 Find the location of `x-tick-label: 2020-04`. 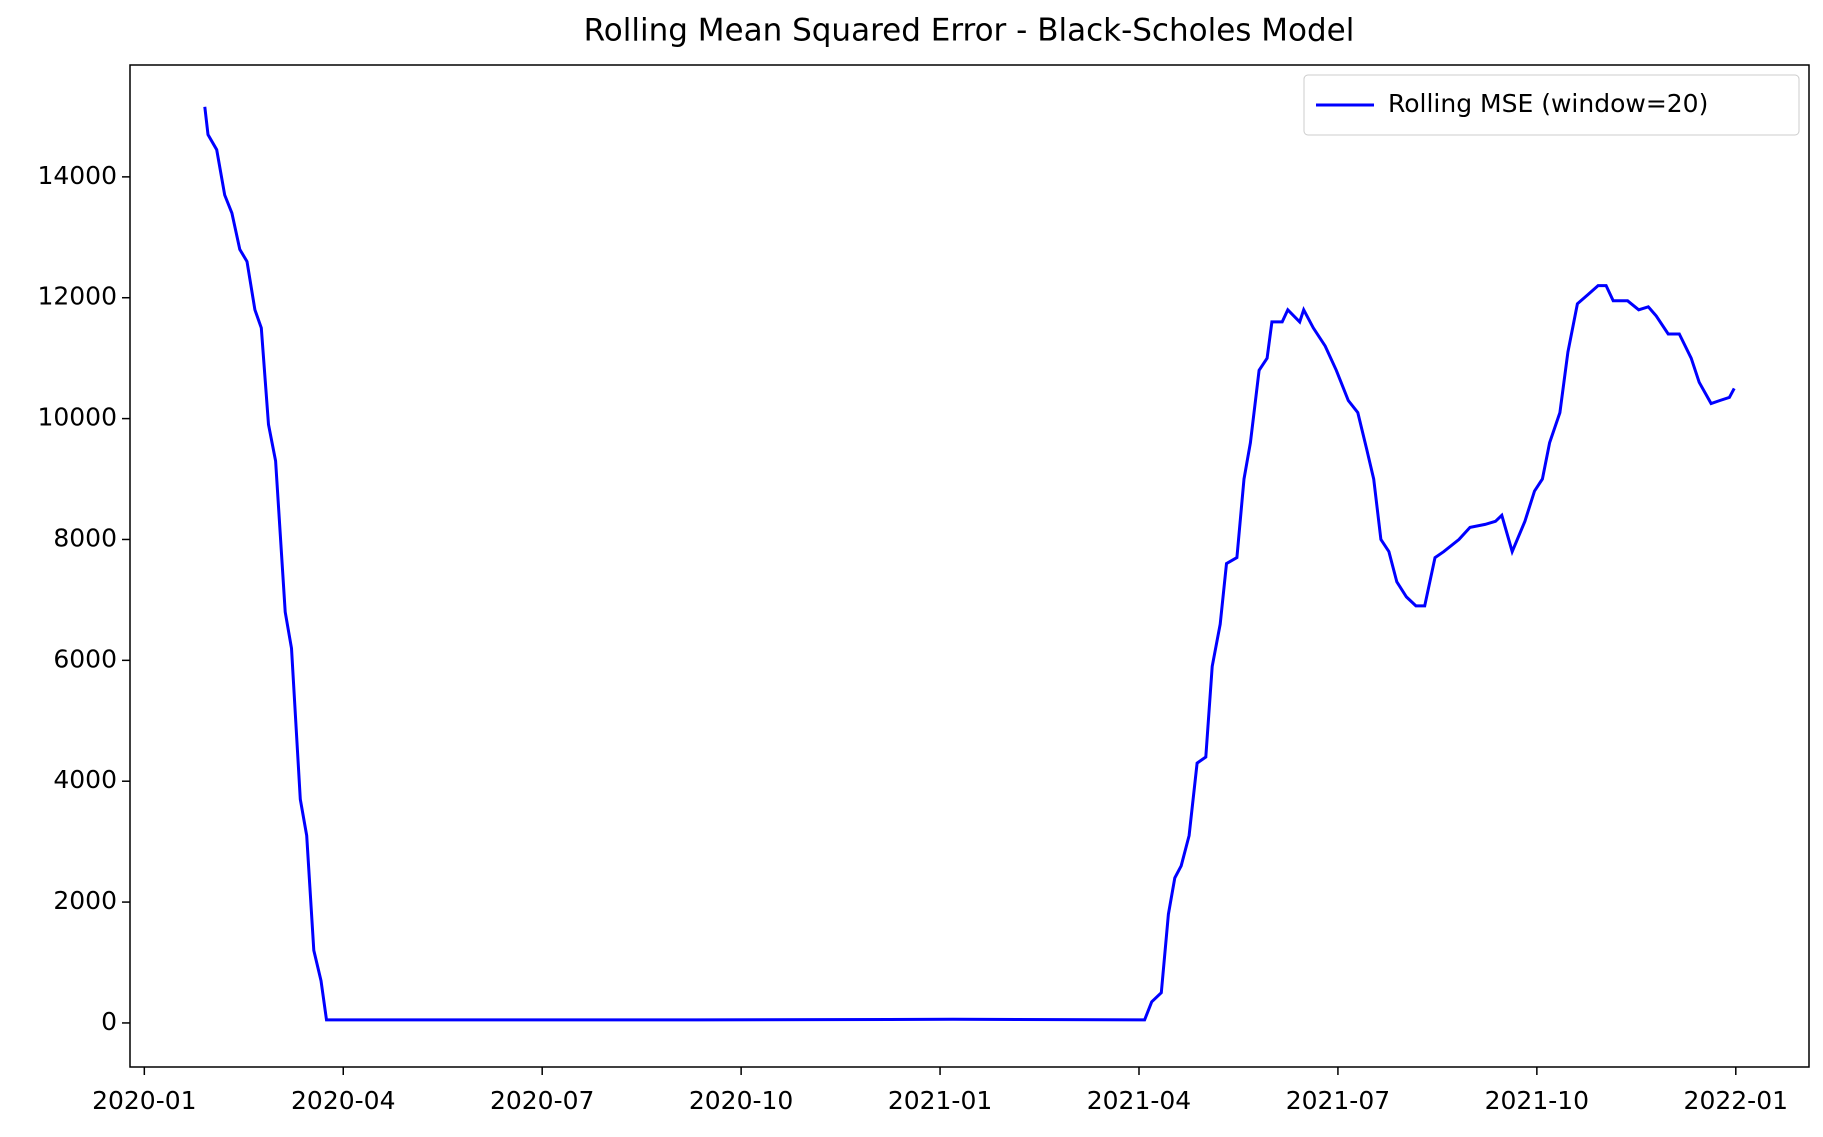

x-tick-label: 2020-04 is located at coordinates (343, 1100).